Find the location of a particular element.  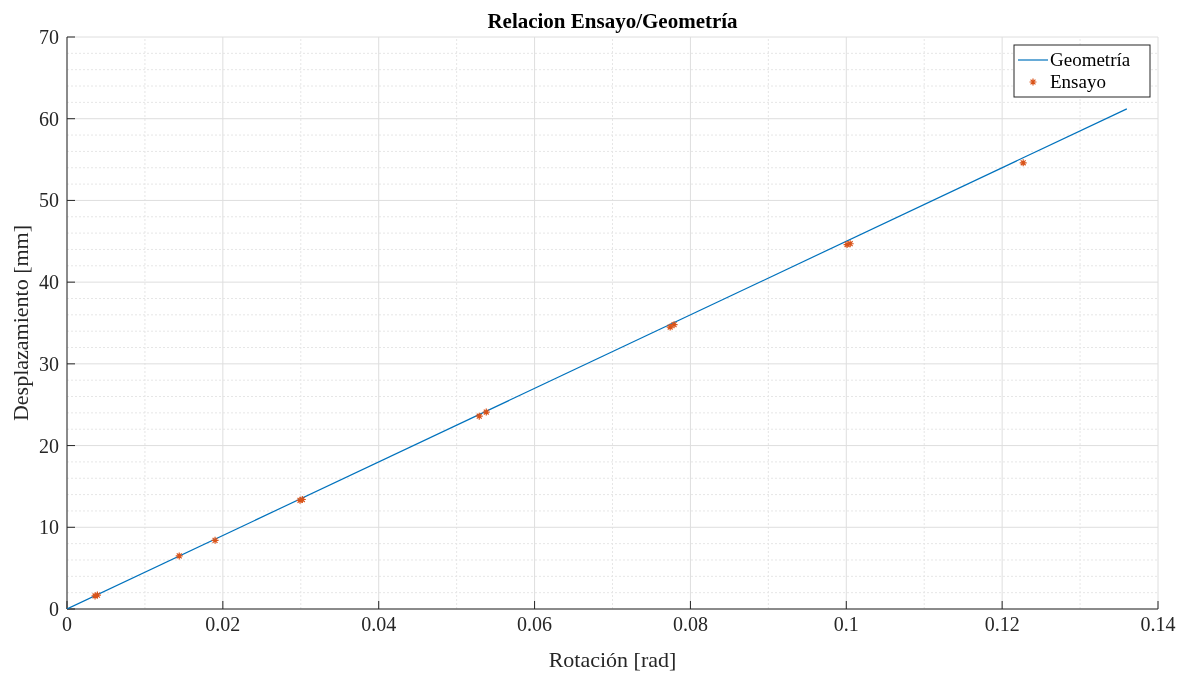

y-tick-label: 40 is located at coordinates (49, 282).